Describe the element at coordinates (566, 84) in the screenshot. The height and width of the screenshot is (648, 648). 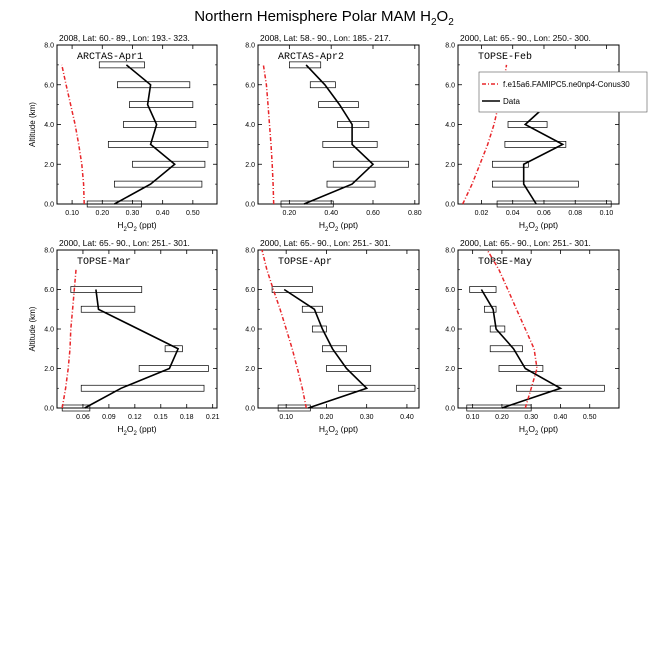
I see `legend-model-label: f.e15a6.FAMIPC5.ne0np4-Conus30` at that location.